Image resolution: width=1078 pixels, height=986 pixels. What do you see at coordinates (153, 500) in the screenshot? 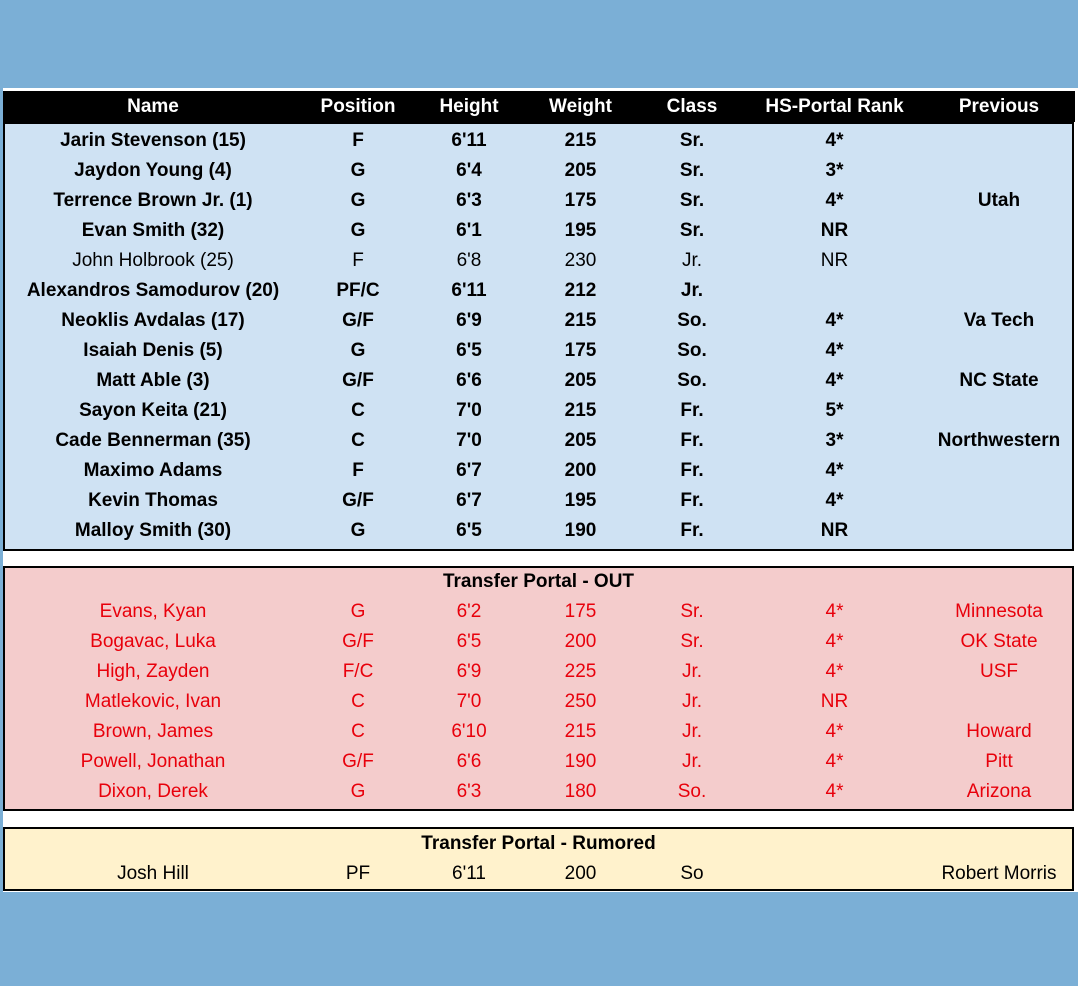
I see `table-cell: Kevin Thomas` at bounding box center [153, 500].